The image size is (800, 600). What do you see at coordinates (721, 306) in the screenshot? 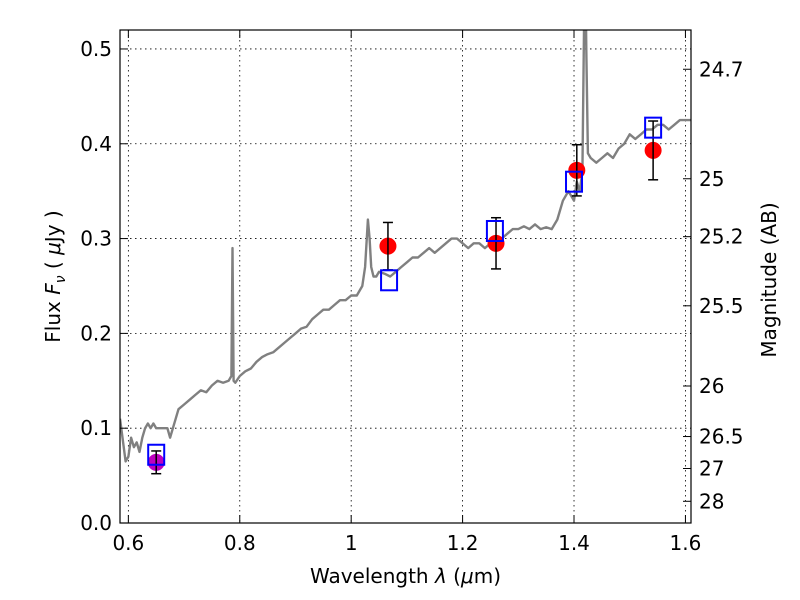
I see `y2-tick-label: 25.5` at bounding box center [721, 306].